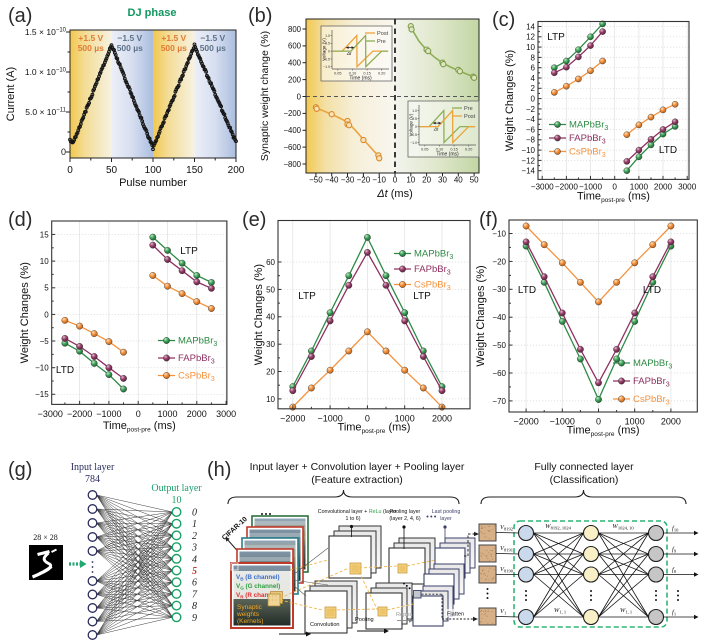  I want to click on svg-text: 4, so click(194, 559).